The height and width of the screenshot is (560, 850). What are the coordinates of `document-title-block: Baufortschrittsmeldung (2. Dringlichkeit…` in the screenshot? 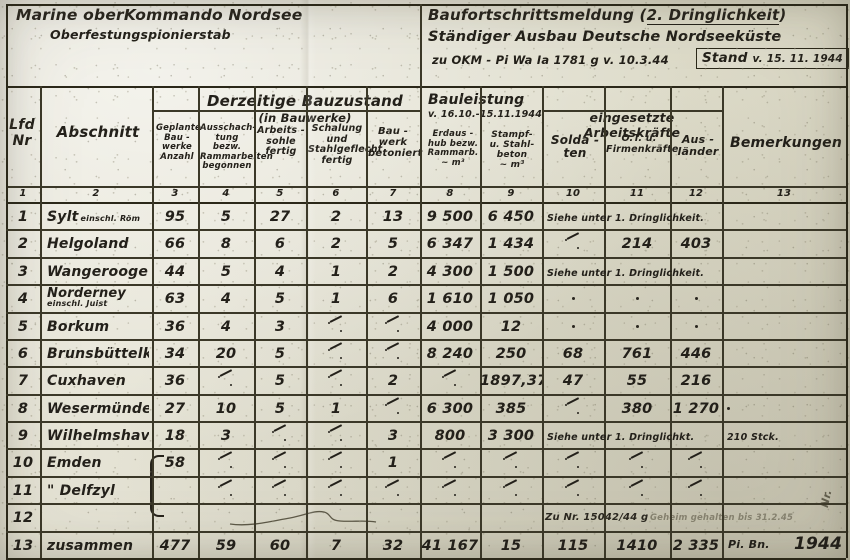 It's located at (638, 38).